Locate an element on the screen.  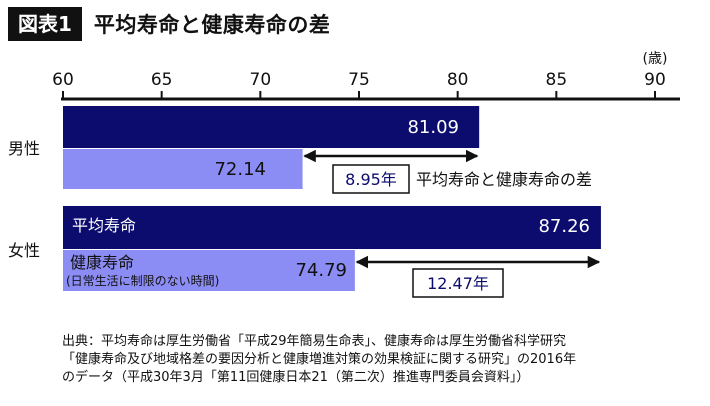
x-axis-ticks: 60 65 70 75 80 85 90 is located at coordinates (359, 84).